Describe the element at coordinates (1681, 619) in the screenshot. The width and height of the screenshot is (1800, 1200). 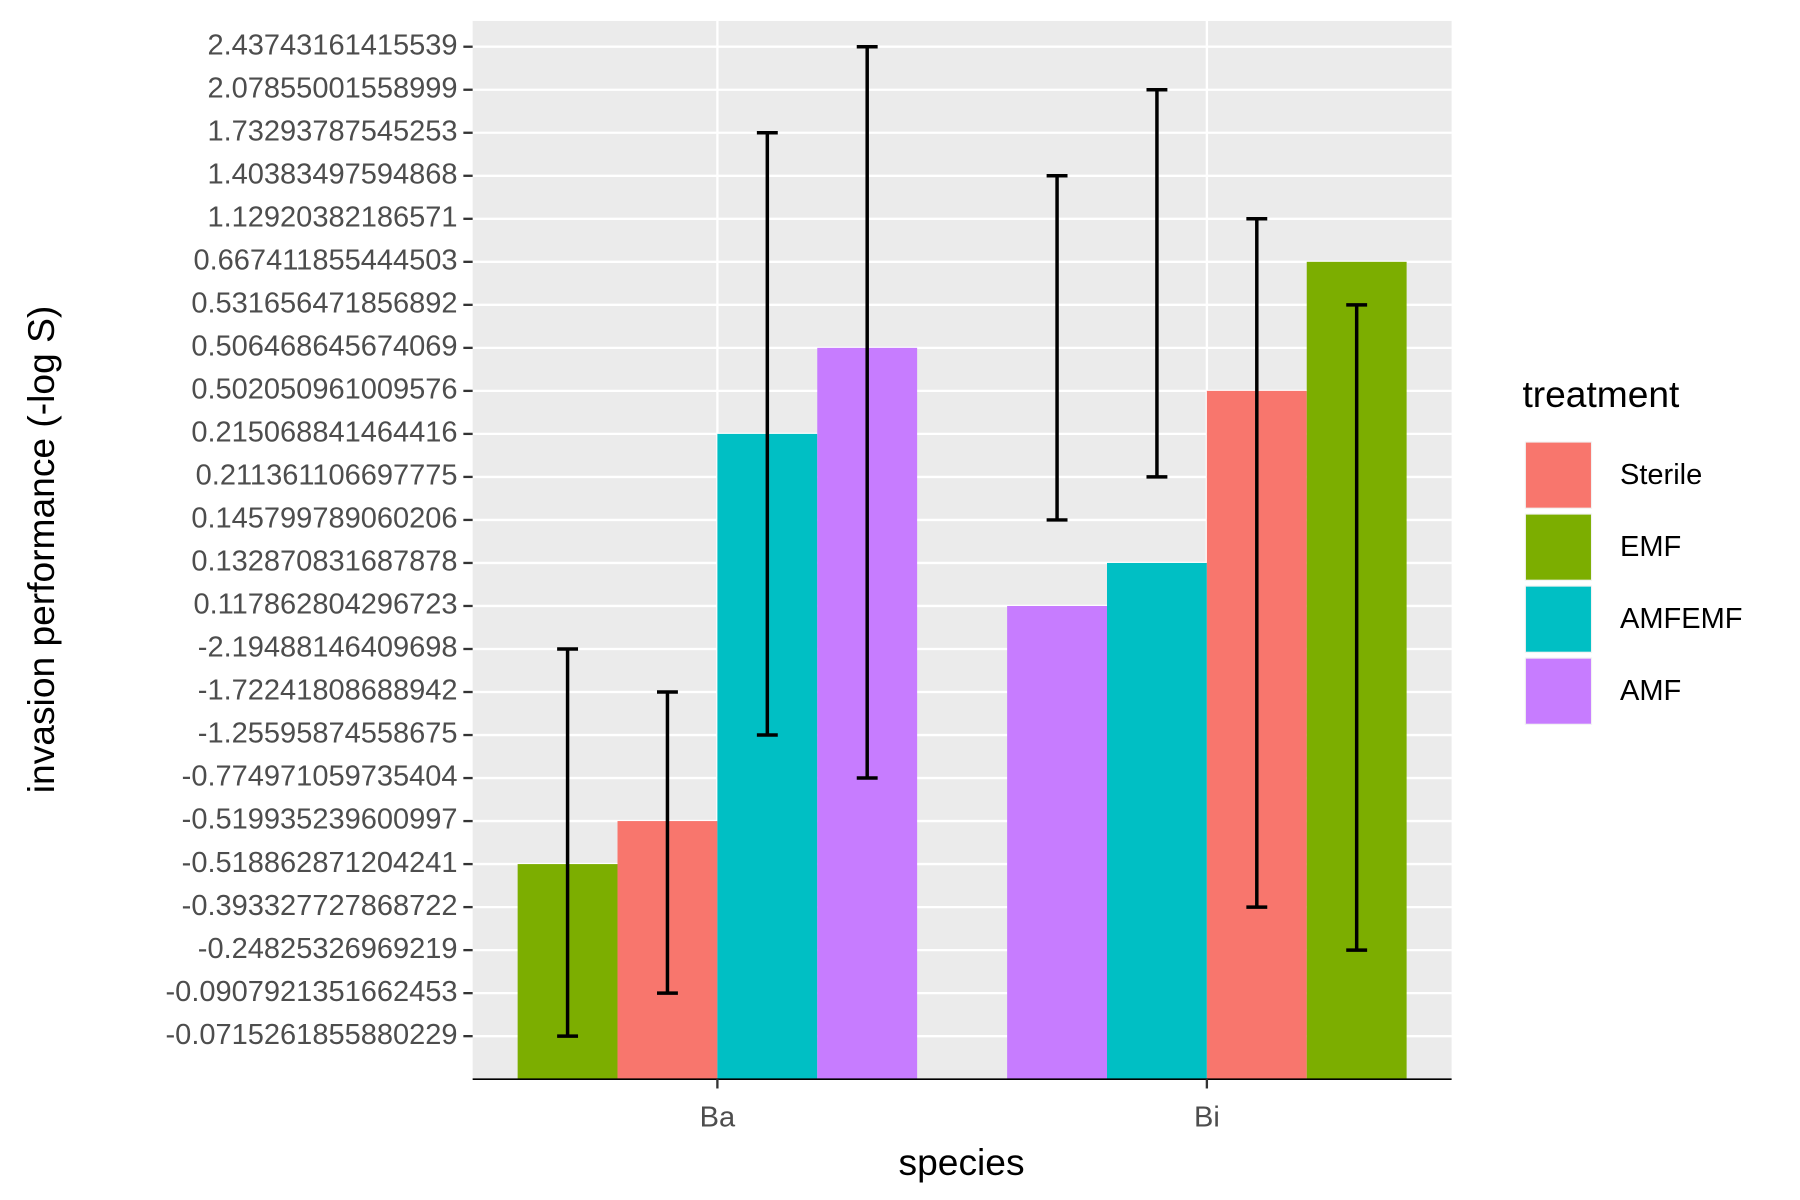
I see `legend-label: AMFEMF` at that location.